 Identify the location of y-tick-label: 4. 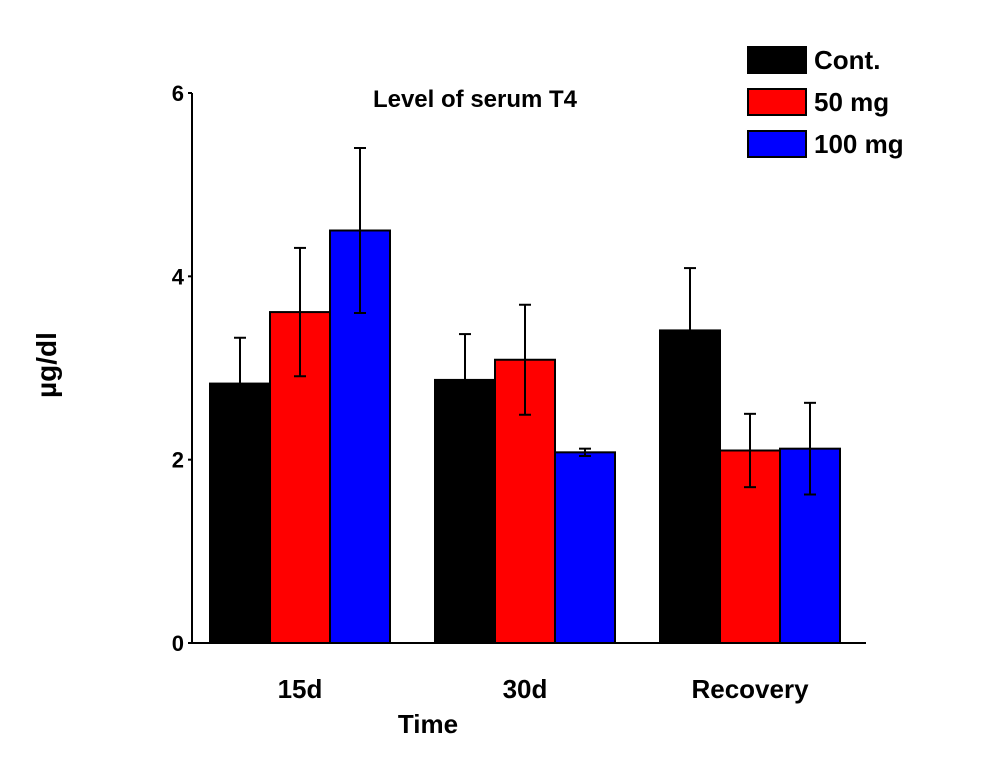
(178, 276).